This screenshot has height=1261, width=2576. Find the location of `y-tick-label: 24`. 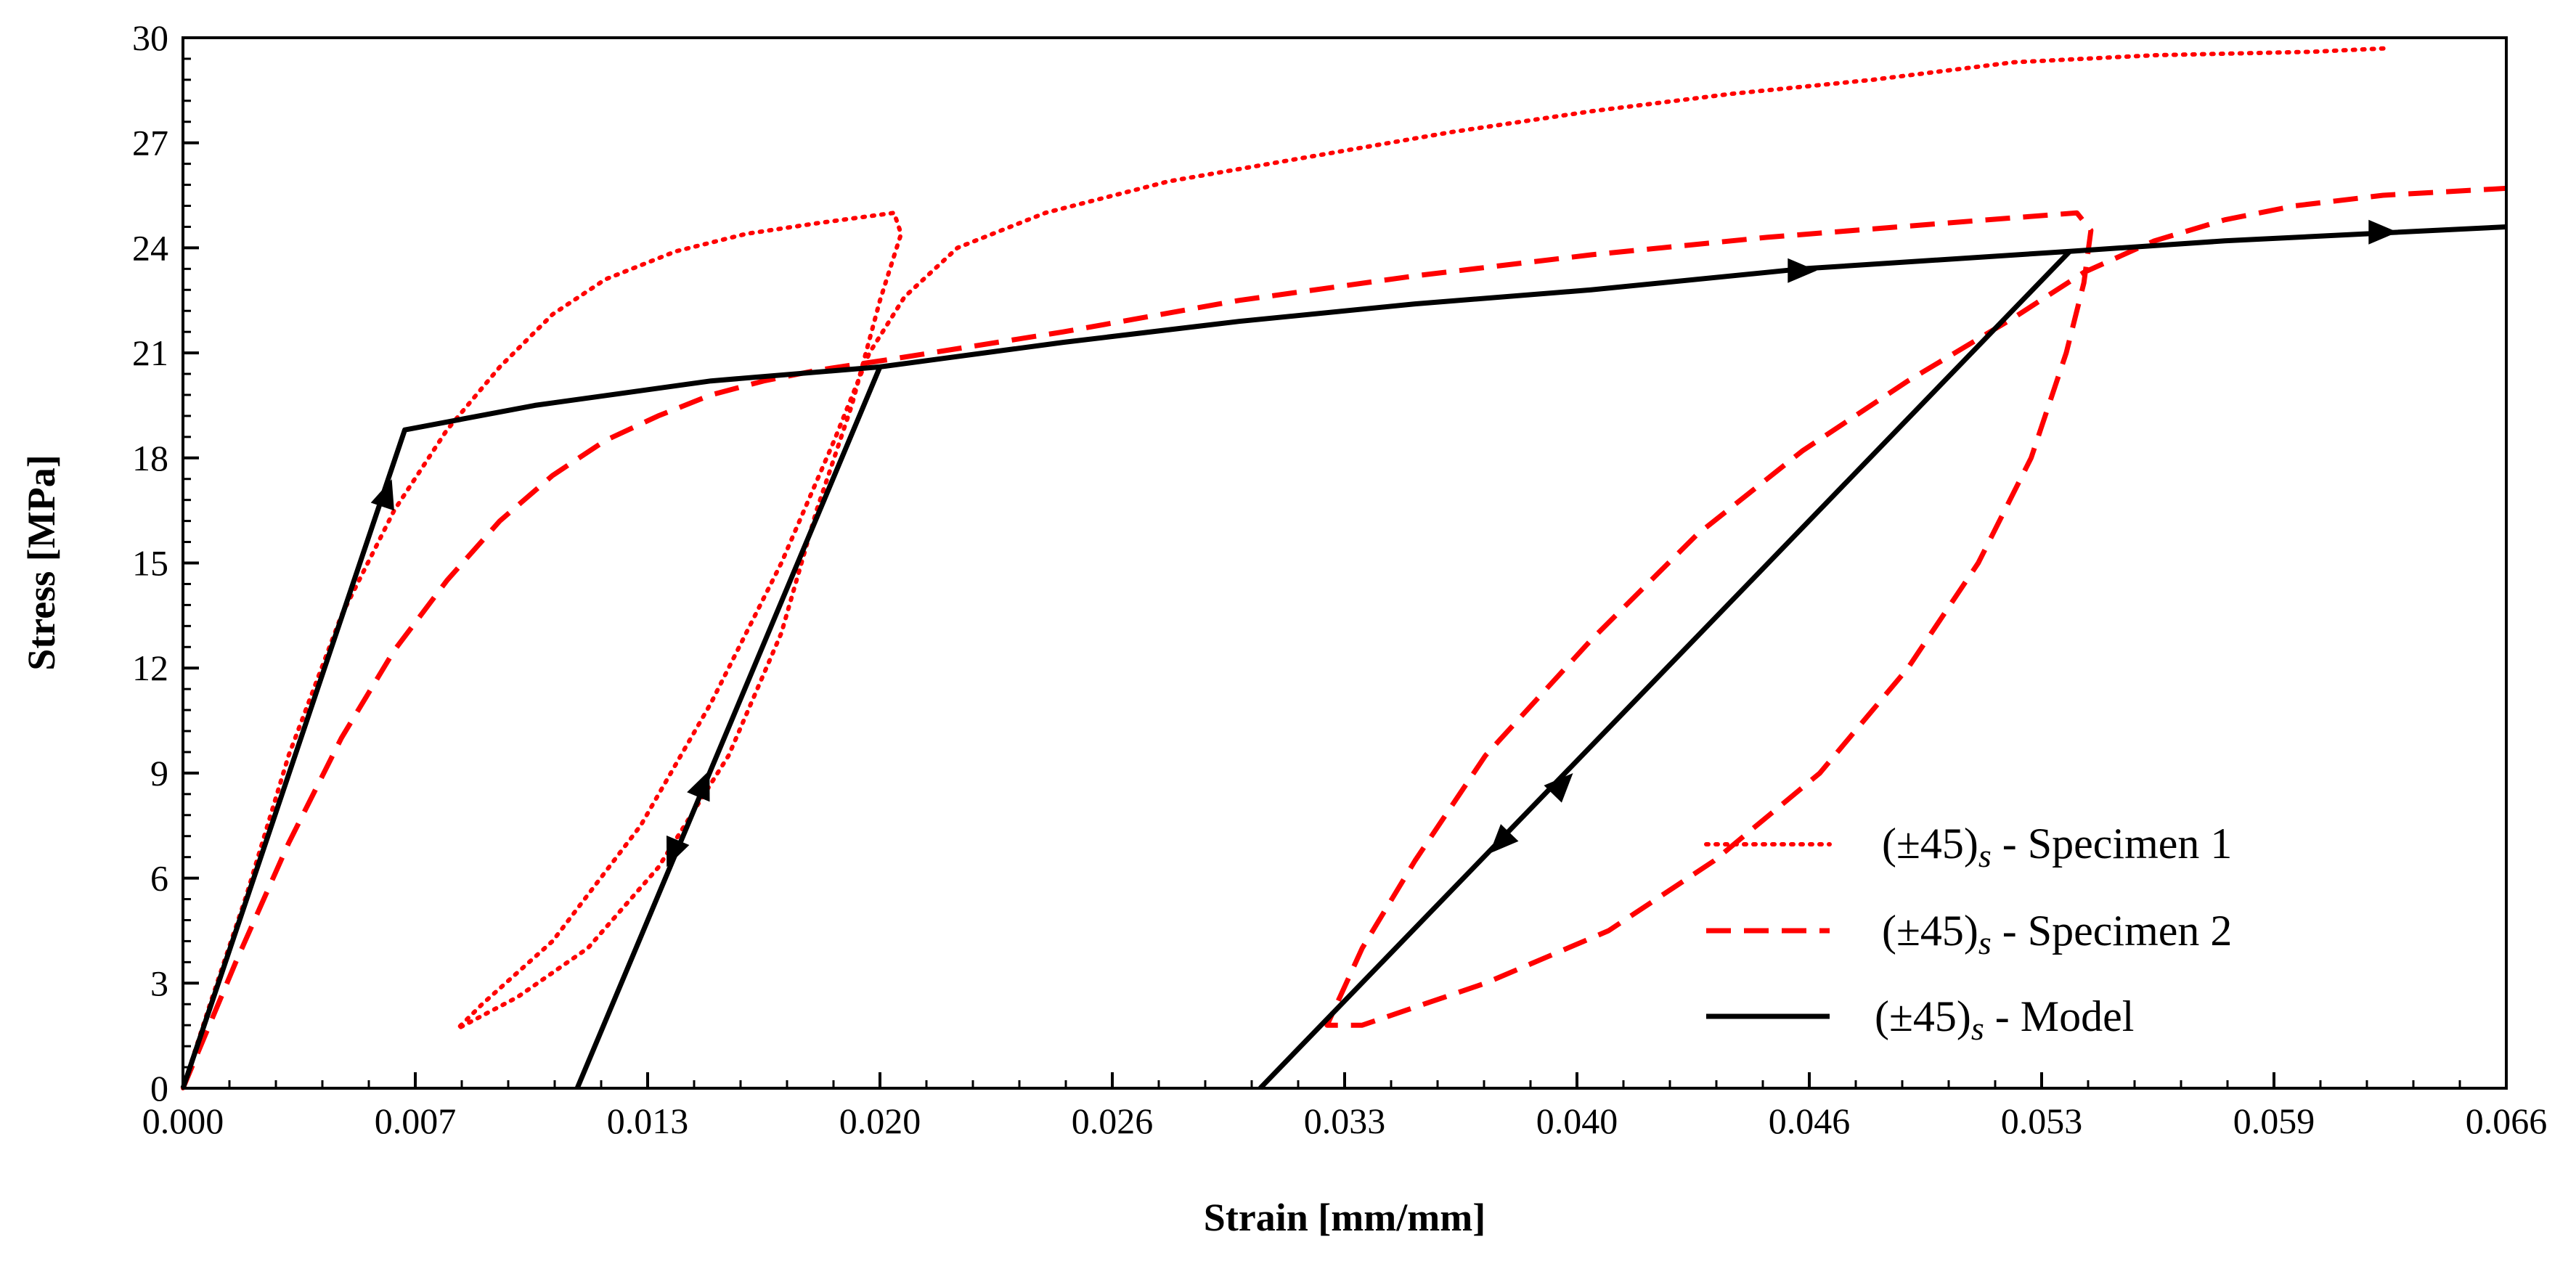

y-tick-label: 24 is located at coordinates (150, 247).